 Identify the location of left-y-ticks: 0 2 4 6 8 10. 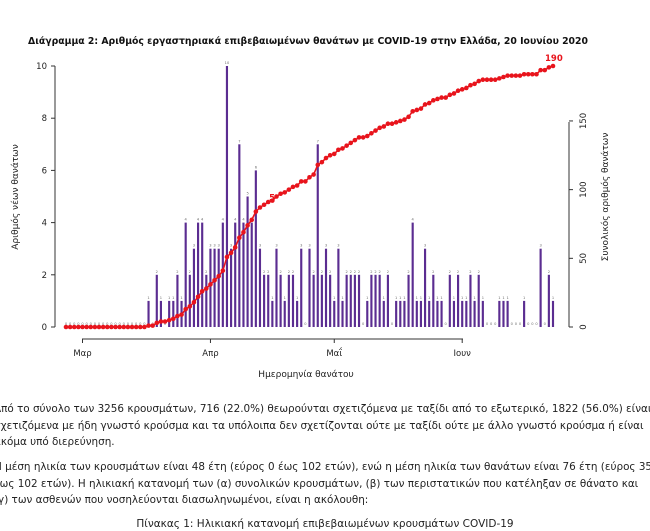
(45, 197).